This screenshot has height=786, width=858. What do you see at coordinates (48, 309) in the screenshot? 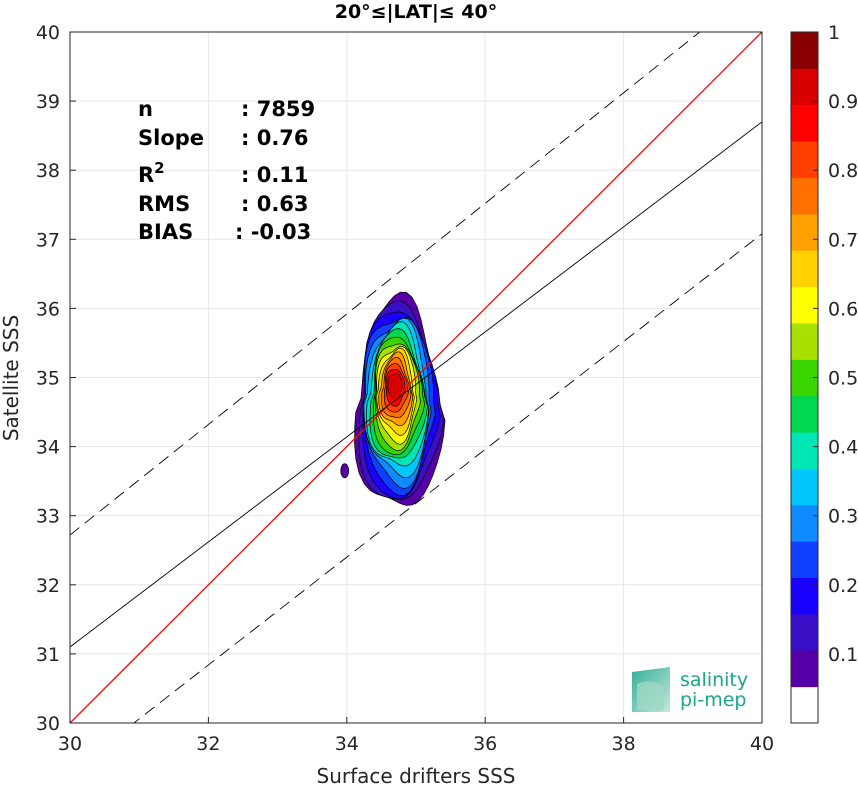
I see `y-tick-label: 36` at bounding box center [48, 309].